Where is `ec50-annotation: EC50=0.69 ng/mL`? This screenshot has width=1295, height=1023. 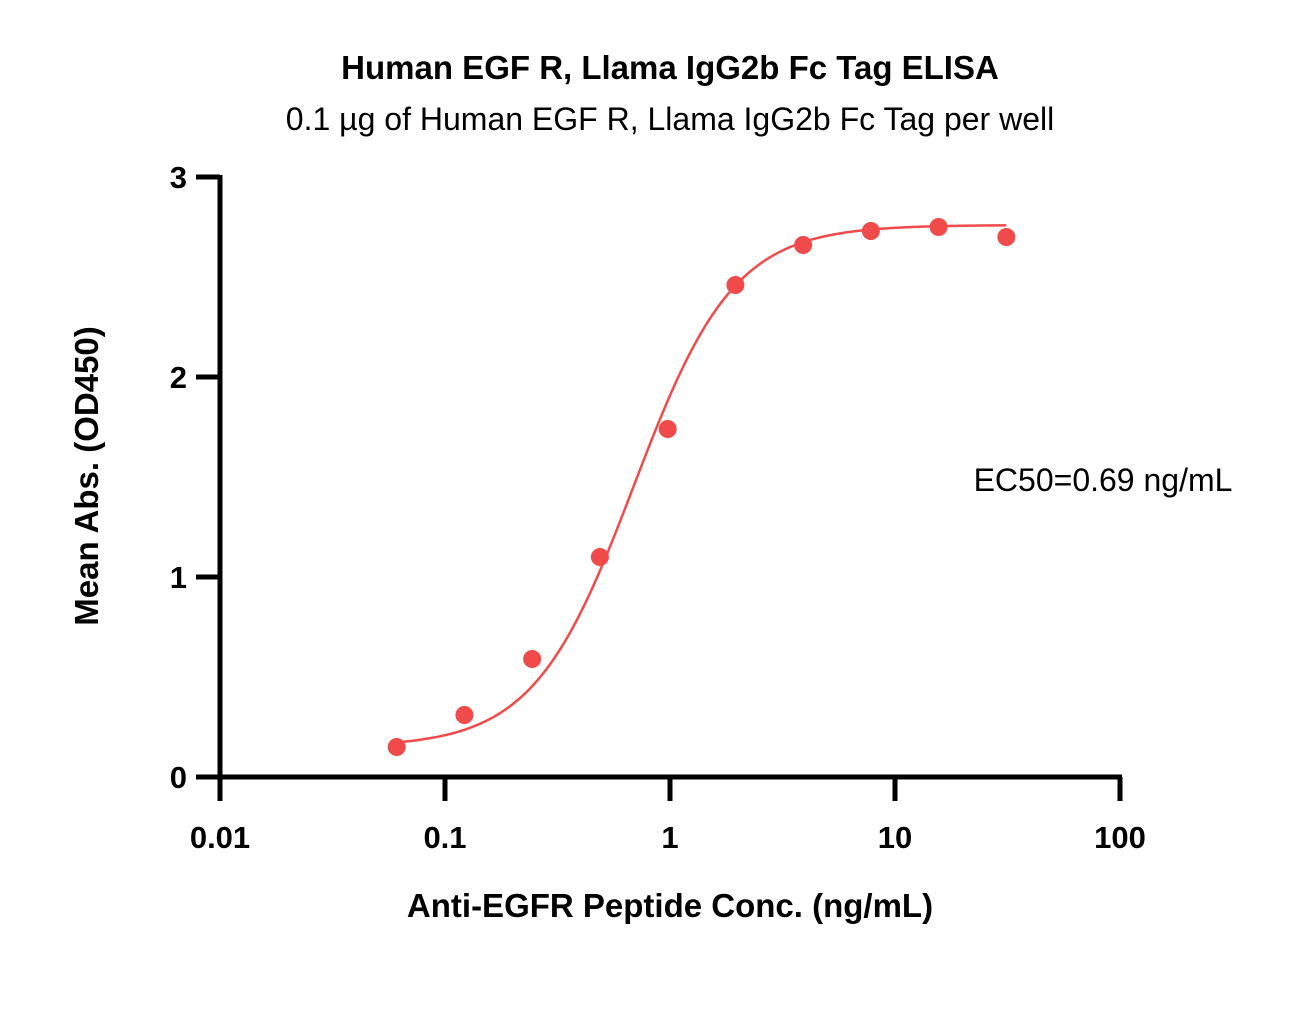
ec50-annotation: EC50=0.69 ng/mL is located at coordinates (1103, 480).